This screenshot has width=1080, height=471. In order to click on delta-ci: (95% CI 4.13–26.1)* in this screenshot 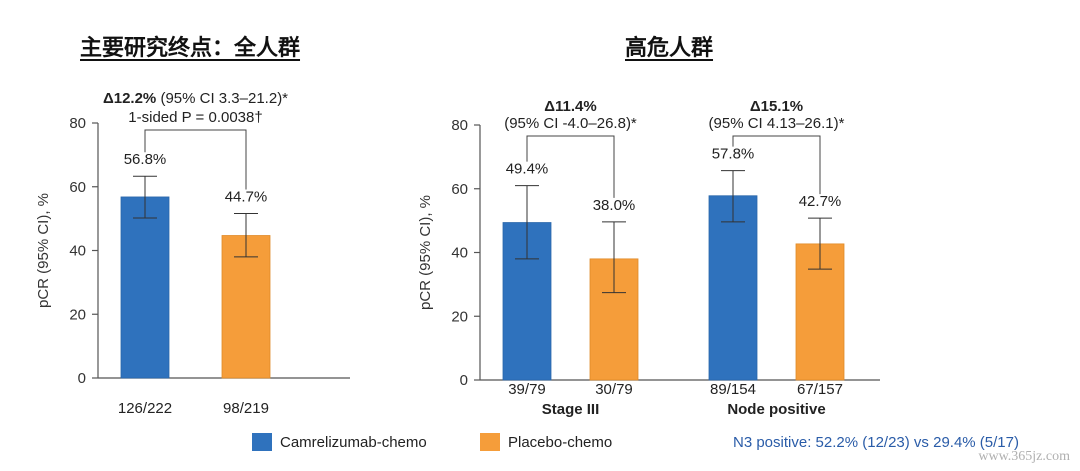, I will do `click(777, 123)`.